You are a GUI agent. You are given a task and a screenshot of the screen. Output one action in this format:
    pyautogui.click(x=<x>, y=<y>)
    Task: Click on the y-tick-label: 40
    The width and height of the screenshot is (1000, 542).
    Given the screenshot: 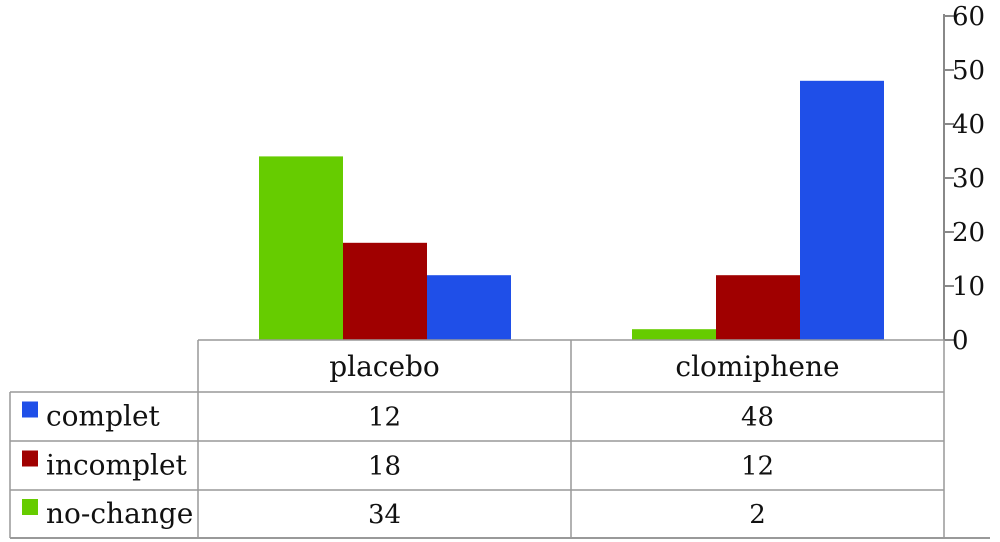 What is the action you would take?
    pyautogui.click(x=968, y=125)
    